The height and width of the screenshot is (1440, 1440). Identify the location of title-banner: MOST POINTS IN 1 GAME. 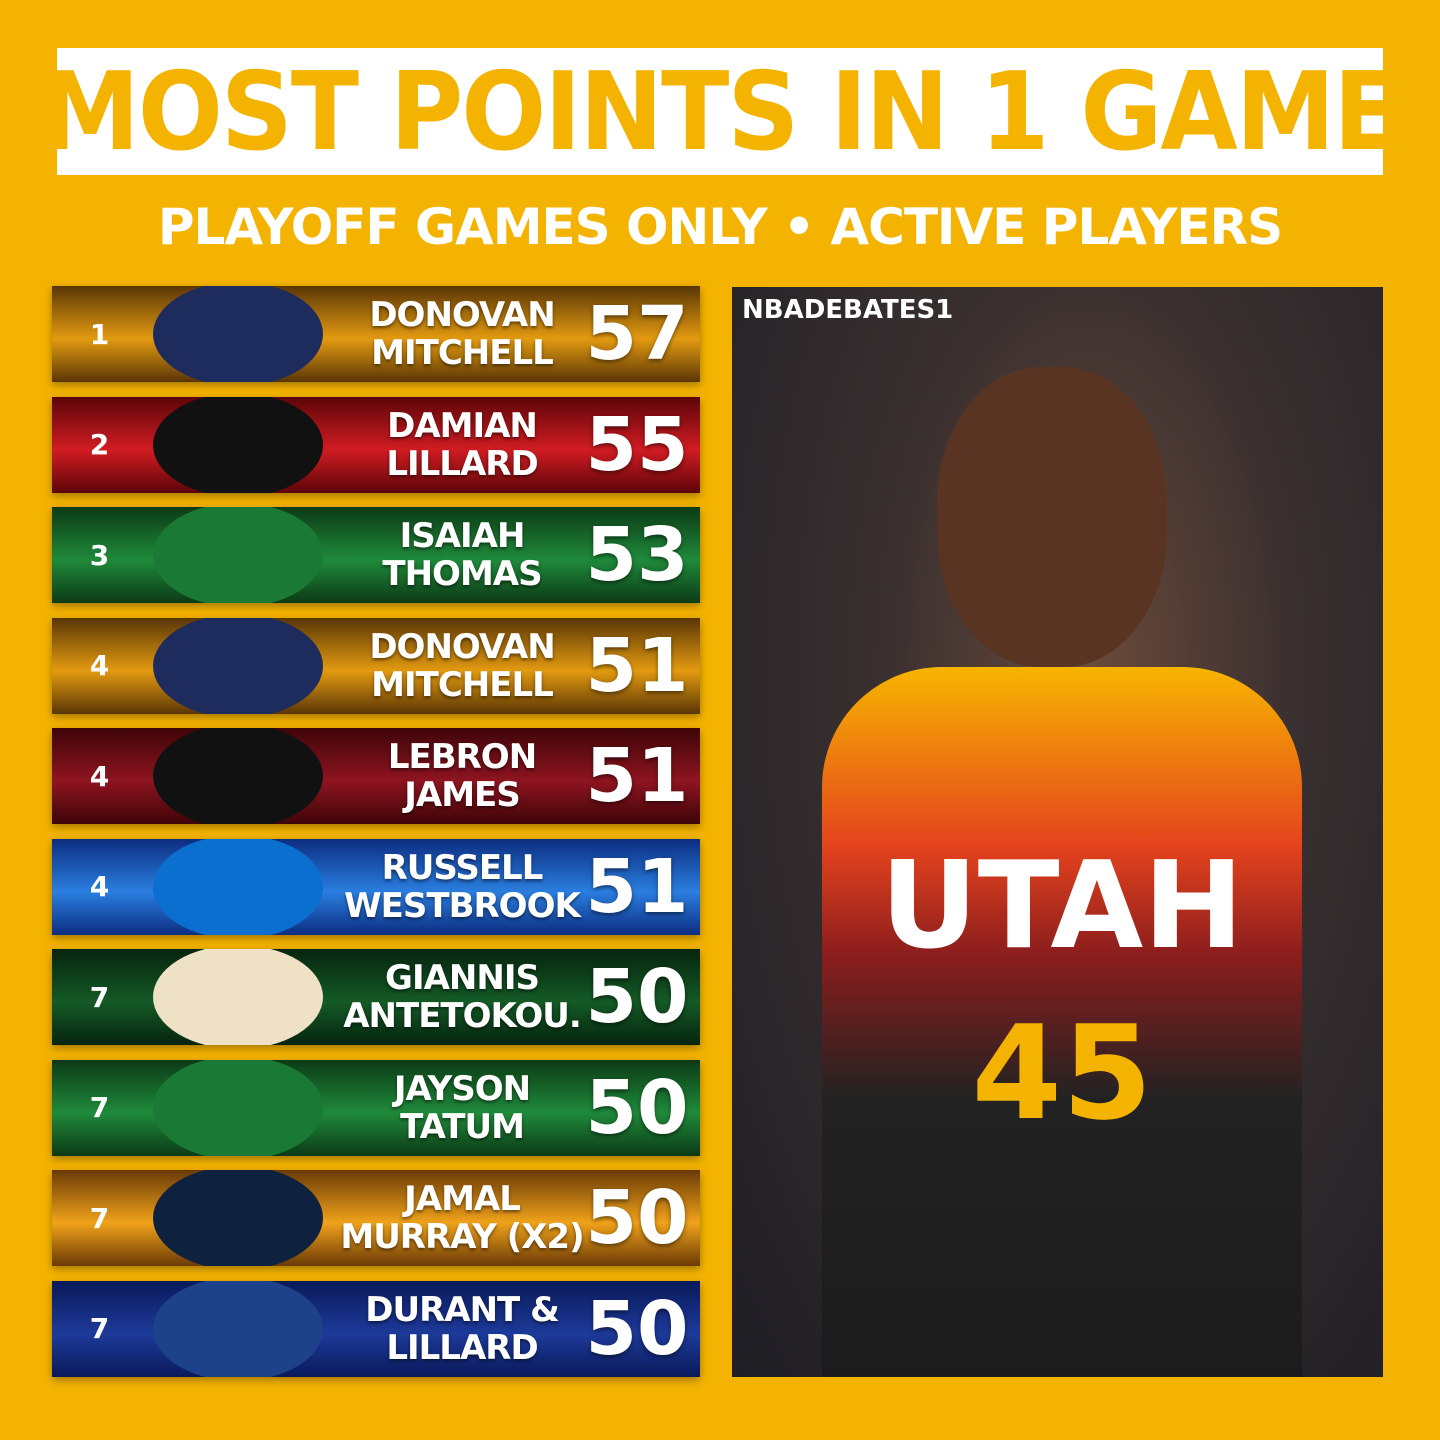
(721, 111).